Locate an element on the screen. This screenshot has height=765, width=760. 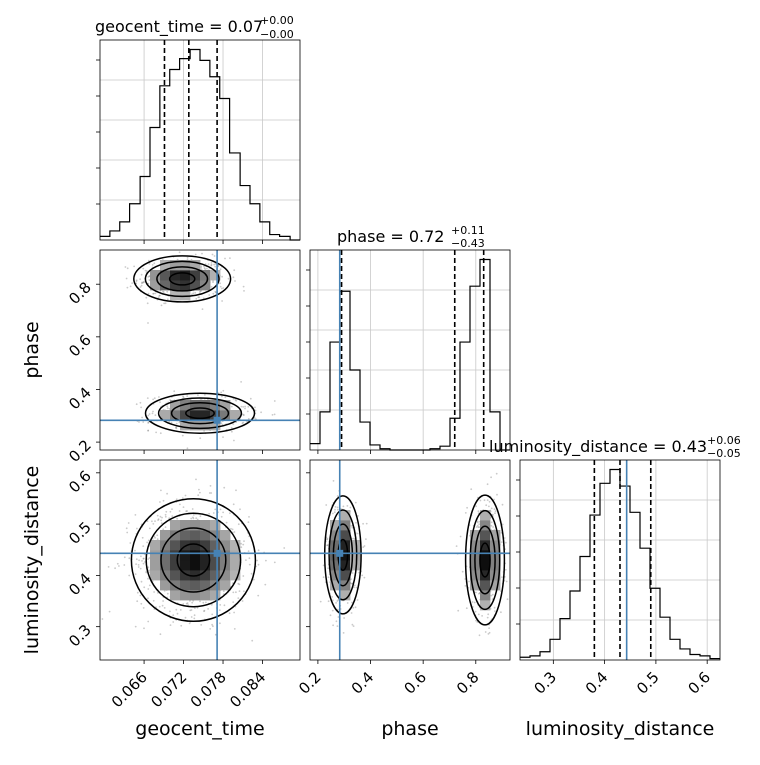
gridlines is located at coordinates (410, 350).